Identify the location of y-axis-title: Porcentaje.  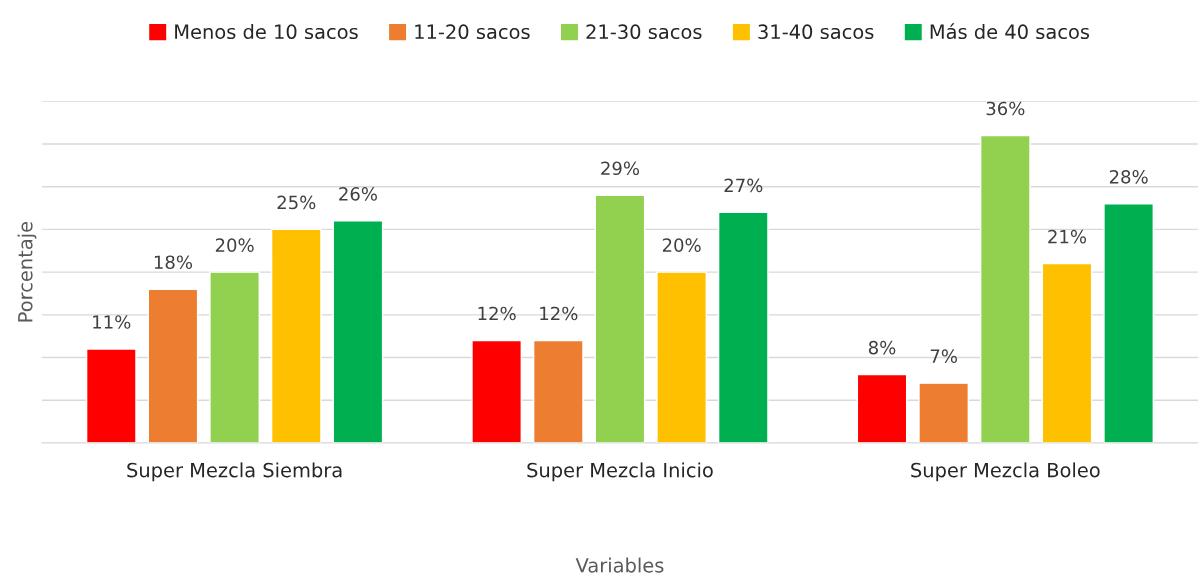
(27, 271).